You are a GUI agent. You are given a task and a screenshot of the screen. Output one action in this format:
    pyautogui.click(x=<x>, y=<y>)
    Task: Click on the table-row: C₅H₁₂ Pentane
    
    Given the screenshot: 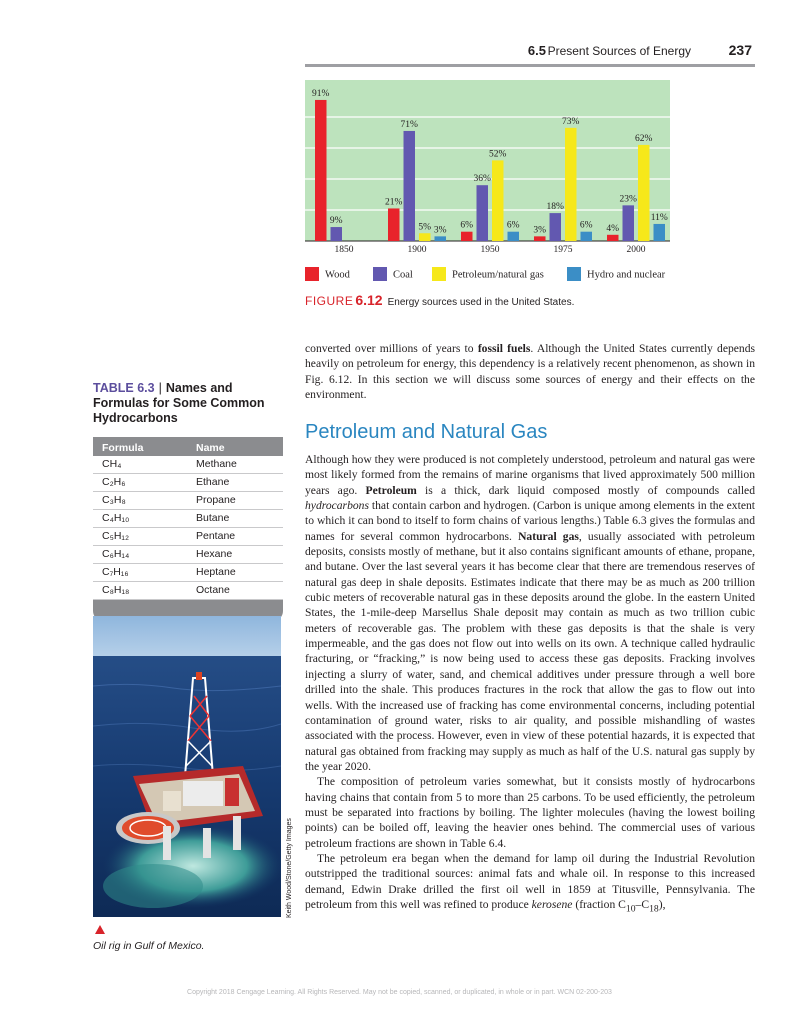 What is the action you would take?
    pyautogui.click(x=188, y=537)
    